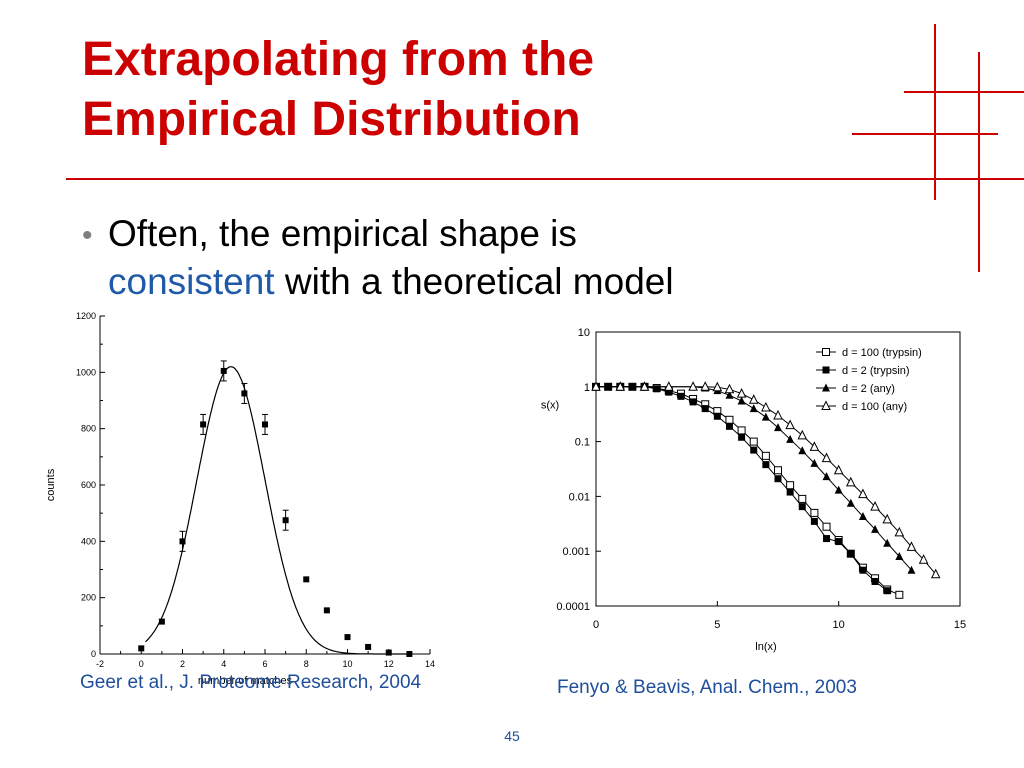 The height and width of the screenshot is (768, 1024). What do you see at coordinates (576, 552) in the screenshot?
I see `y-tick-label: 0.001` at bounding box center [576, 552].